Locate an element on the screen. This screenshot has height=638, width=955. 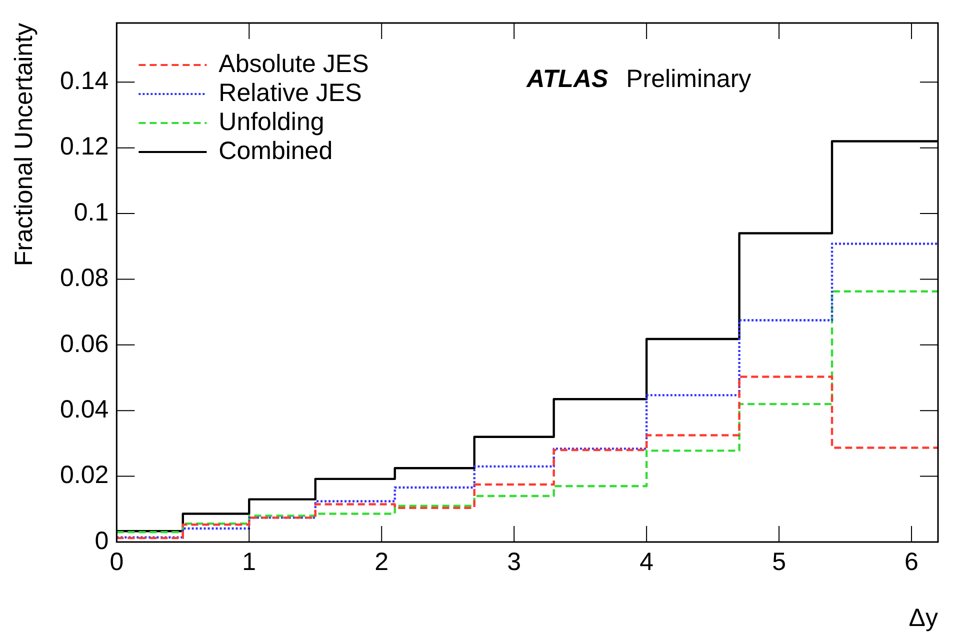
x-axis-title: Δy is located at coordinates (923, 618).